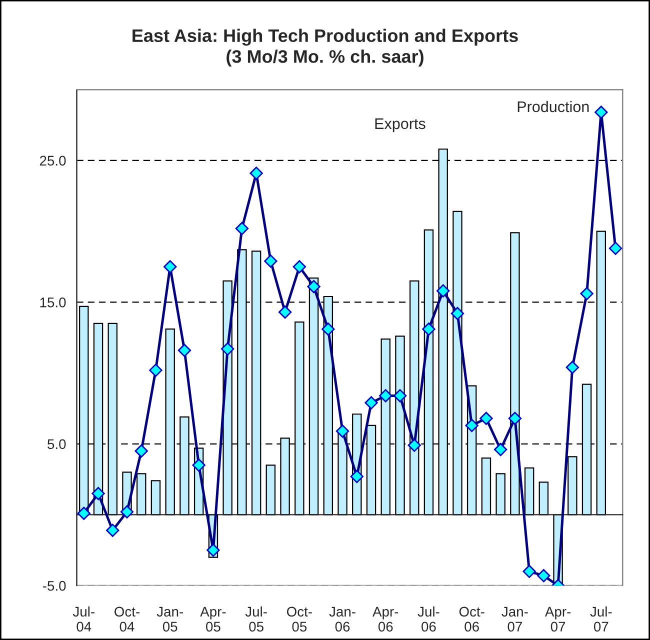 The width and height of the screenshot is (650, 640). What do you see at coordinates (53, 161) in the screenshot?
I see `y-tick-label: 25.0` at bounding box center [53, 161].